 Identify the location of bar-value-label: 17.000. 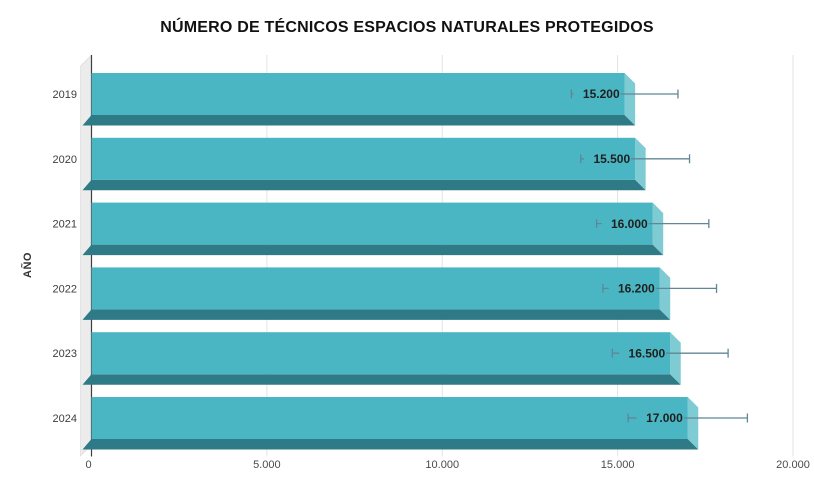
(664, 418).